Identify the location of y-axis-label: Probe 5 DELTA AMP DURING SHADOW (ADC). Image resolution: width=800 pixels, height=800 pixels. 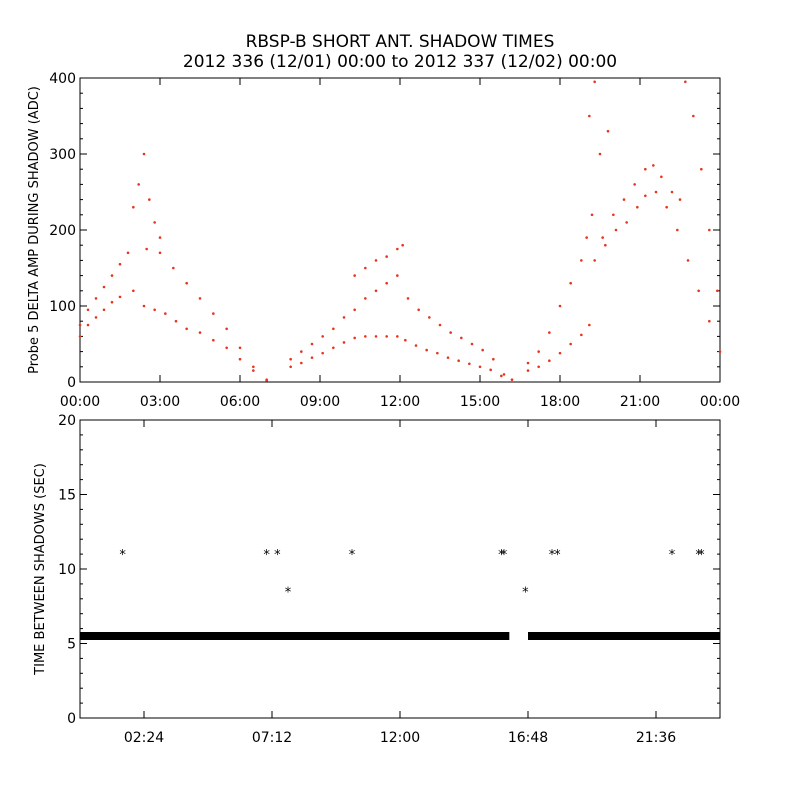
(34, 230).